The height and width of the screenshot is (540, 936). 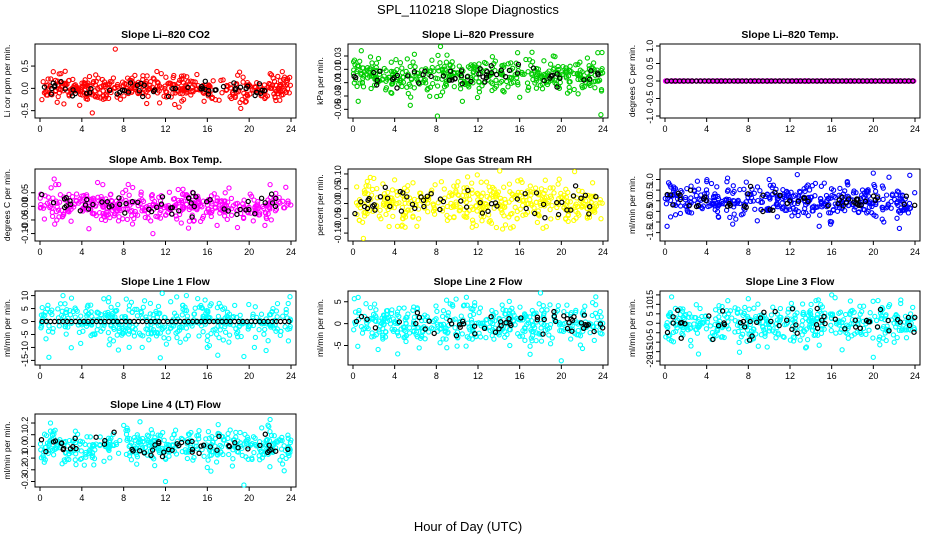 What do you see at coordinates (650, 313) in the screenshot?
I see `y-tick-label: 5` at bounding box center [650, 313].